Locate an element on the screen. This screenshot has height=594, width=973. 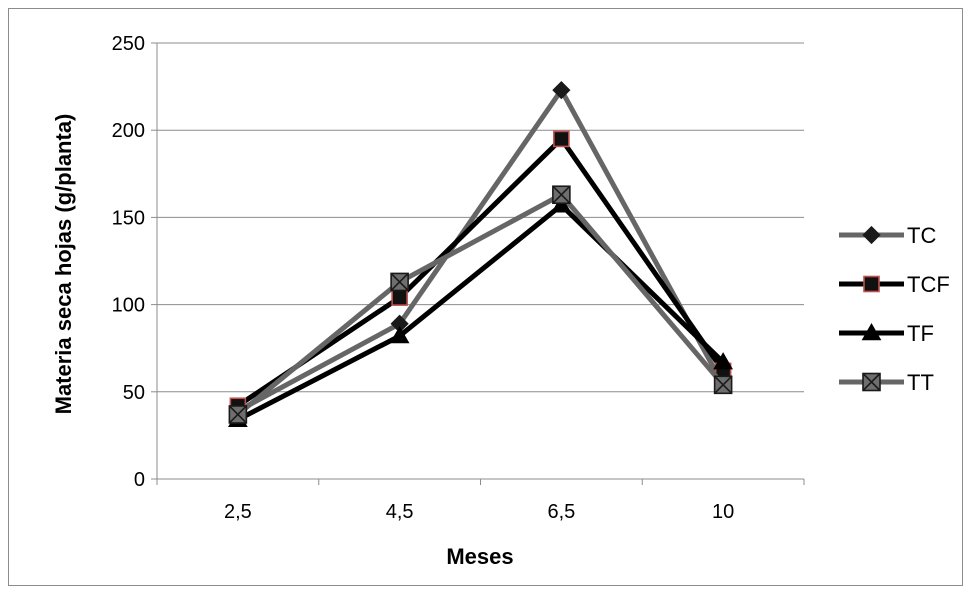
legend-label-tt: TT is located at coordinates (920, 382).